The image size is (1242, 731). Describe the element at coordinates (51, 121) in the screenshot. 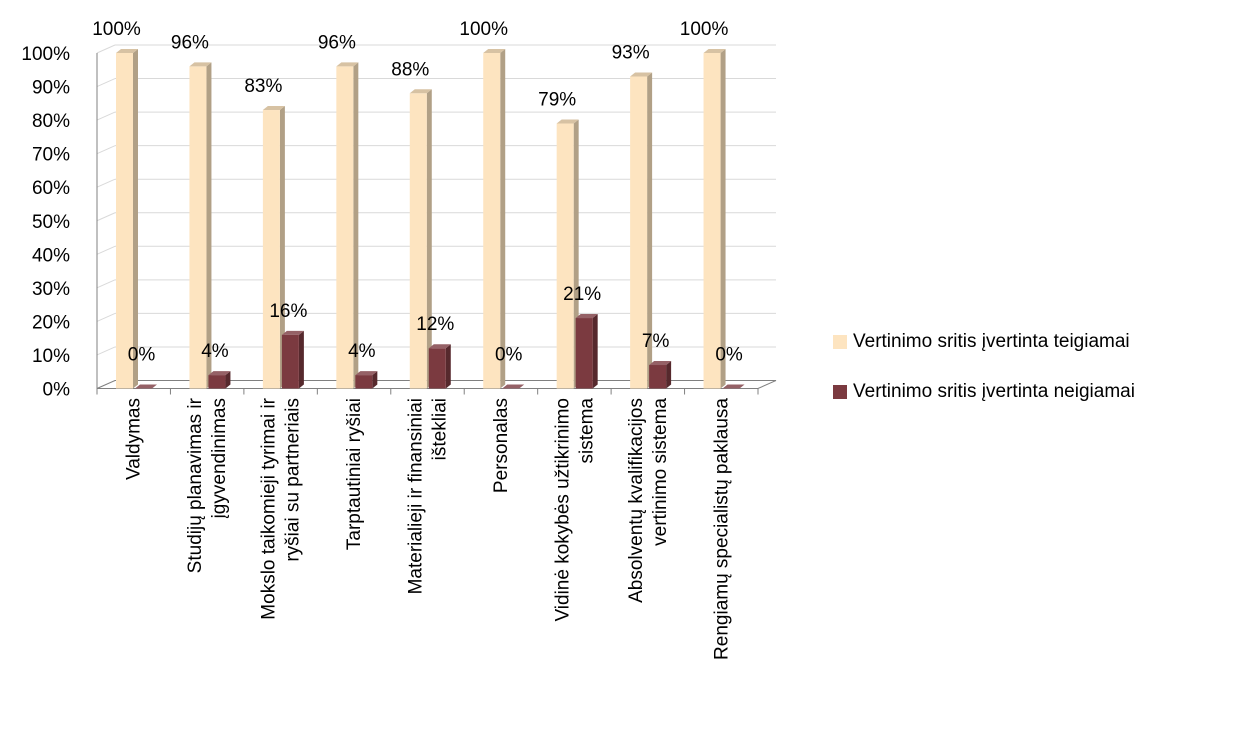

I see `y-tick-label: 80%` at that location.